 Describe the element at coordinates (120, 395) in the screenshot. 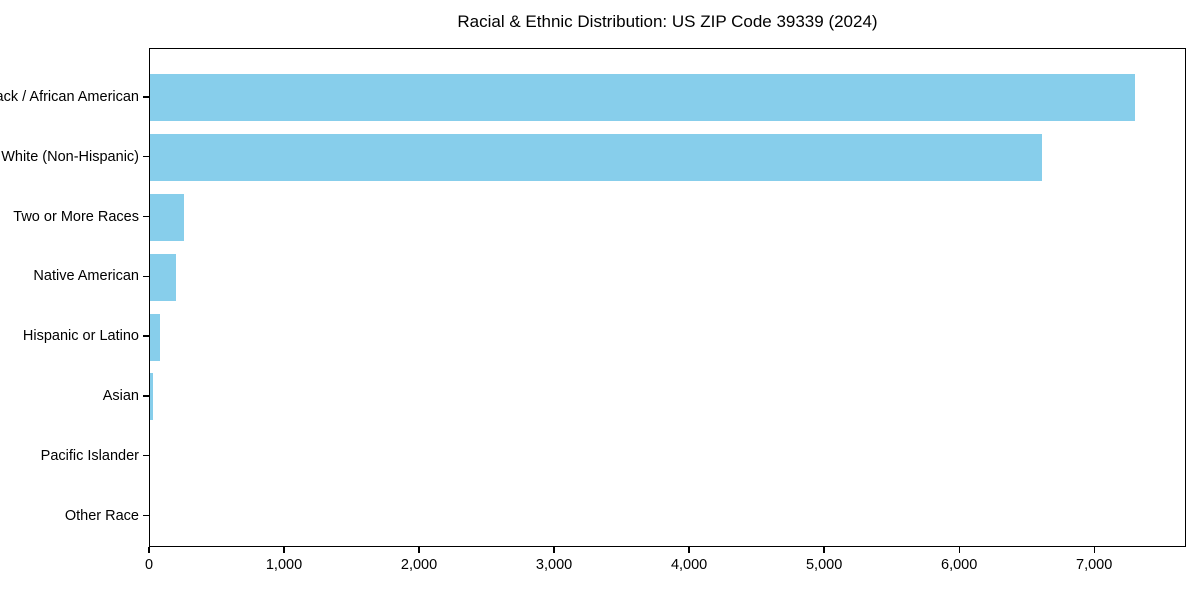

I see `y-tick-label: Asian` at that location.